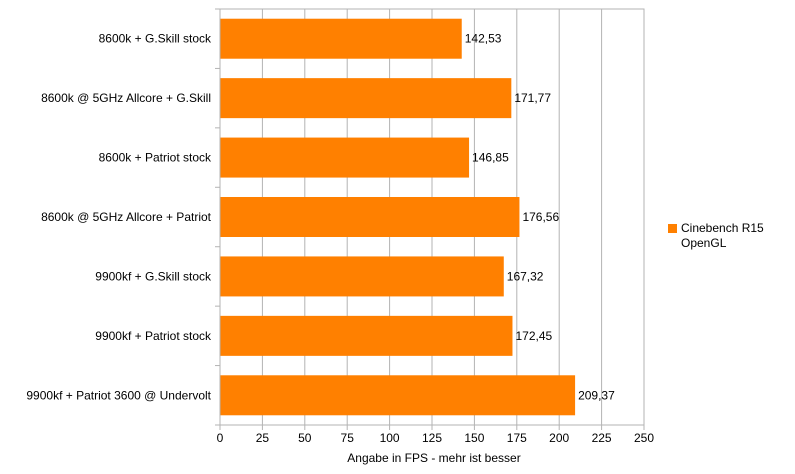 This screenshot has height=474, width=795. What do you see at coordinates (220, 438) in the screenshot?
I see `x-tick-label: 0` at bounding box center [220, 438].